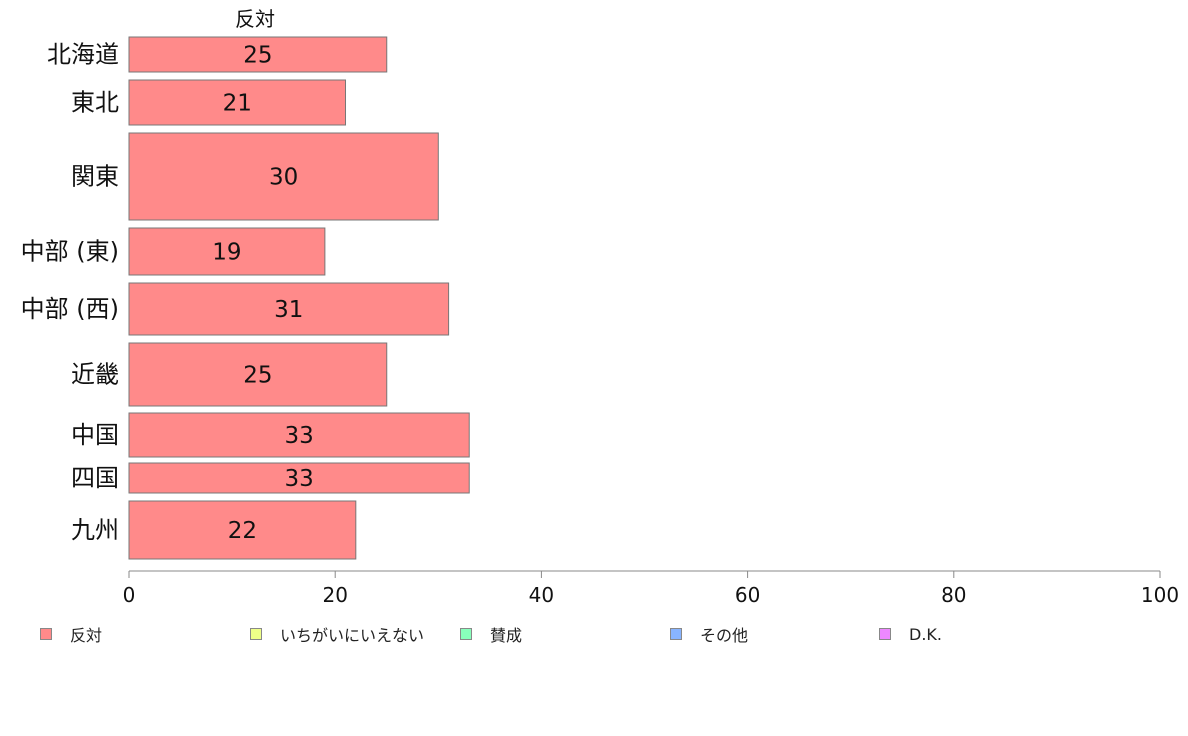 The height and width of the screenshot is (736, 1188). I want to click on x-tick-label-3: 60, so click(747, 595).